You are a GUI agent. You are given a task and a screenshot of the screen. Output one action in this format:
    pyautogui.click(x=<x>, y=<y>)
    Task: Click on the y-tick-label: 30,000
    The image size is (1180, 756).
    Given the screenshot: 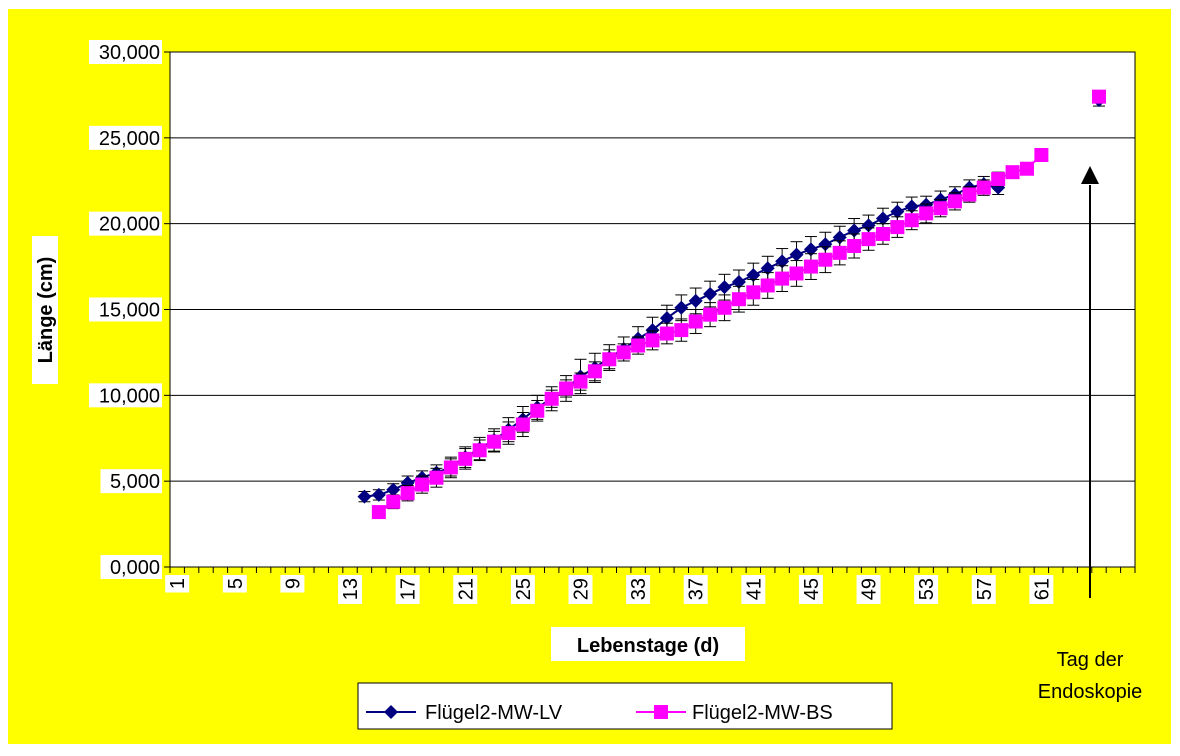 What is the action you would take?
    pyautogui.click(x=129, y=53)
    